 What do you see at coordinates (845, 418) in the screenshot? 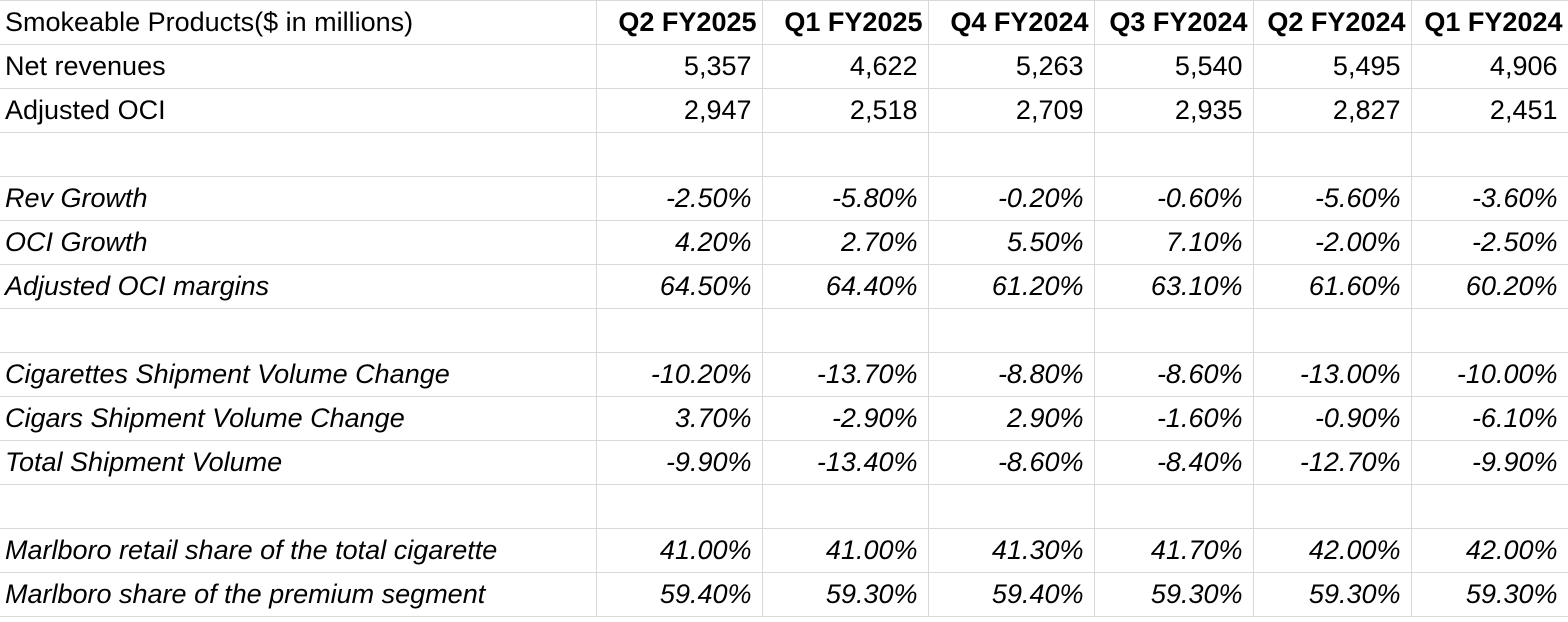
I see `value-cell: -2.90%` at bounding box center [845, 418].